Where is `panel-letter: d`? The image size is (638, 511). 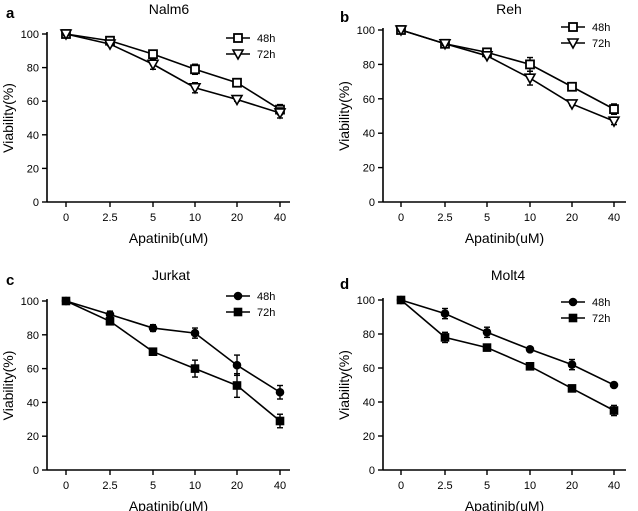 panel-letter: d is located at coordinates (344, 284).